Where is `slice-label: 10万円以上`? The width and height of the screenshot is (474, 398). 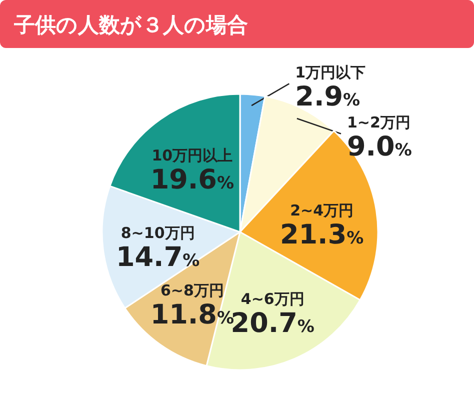
slice-label: 10万円以上 is located at coordinates (192, 155).